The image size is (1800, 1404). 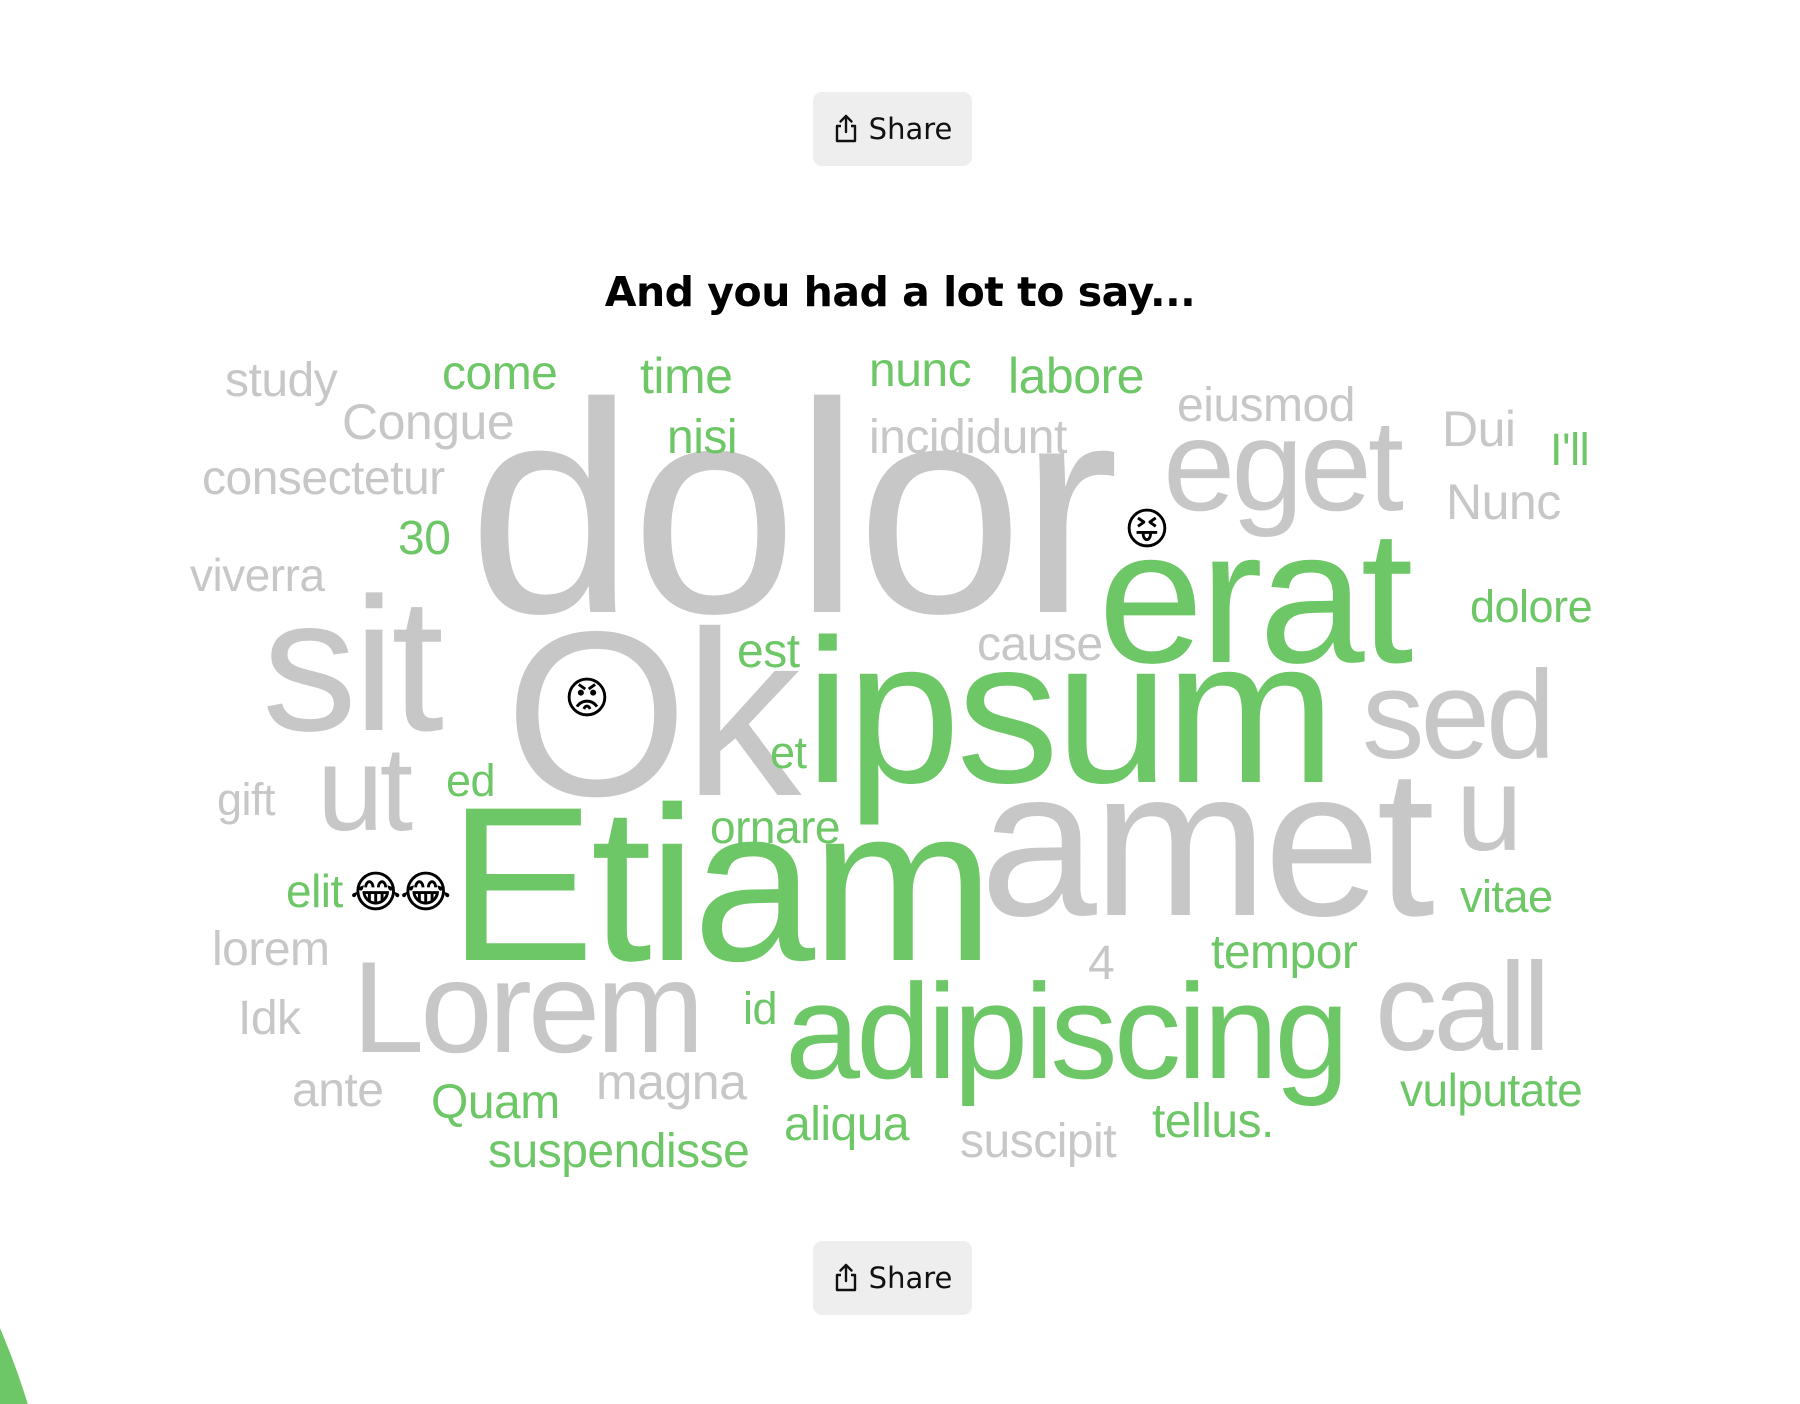 What do you see at coordinates (1506, 896) in the screenshot?
I see `word-cloud-word: vitae` at bounding box center [1506, 896].